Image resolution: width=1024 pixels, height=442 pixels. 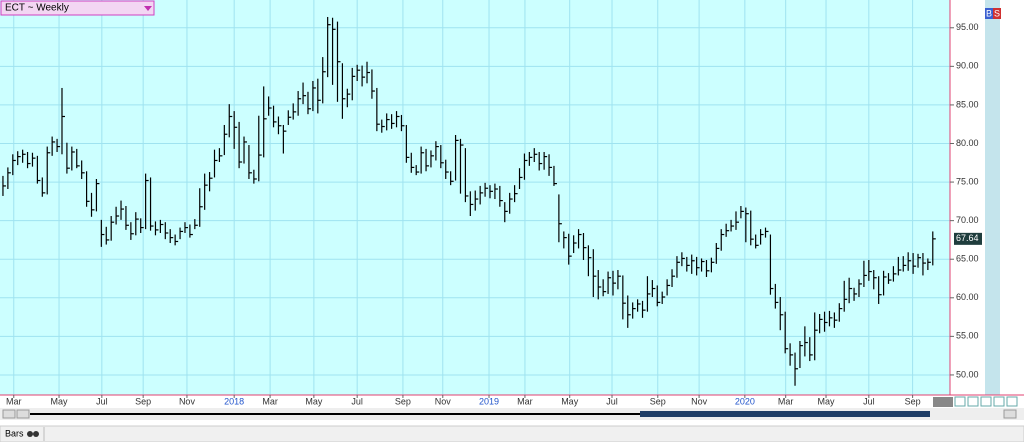 I want to click on sell-button, so click(x=997, y=13).